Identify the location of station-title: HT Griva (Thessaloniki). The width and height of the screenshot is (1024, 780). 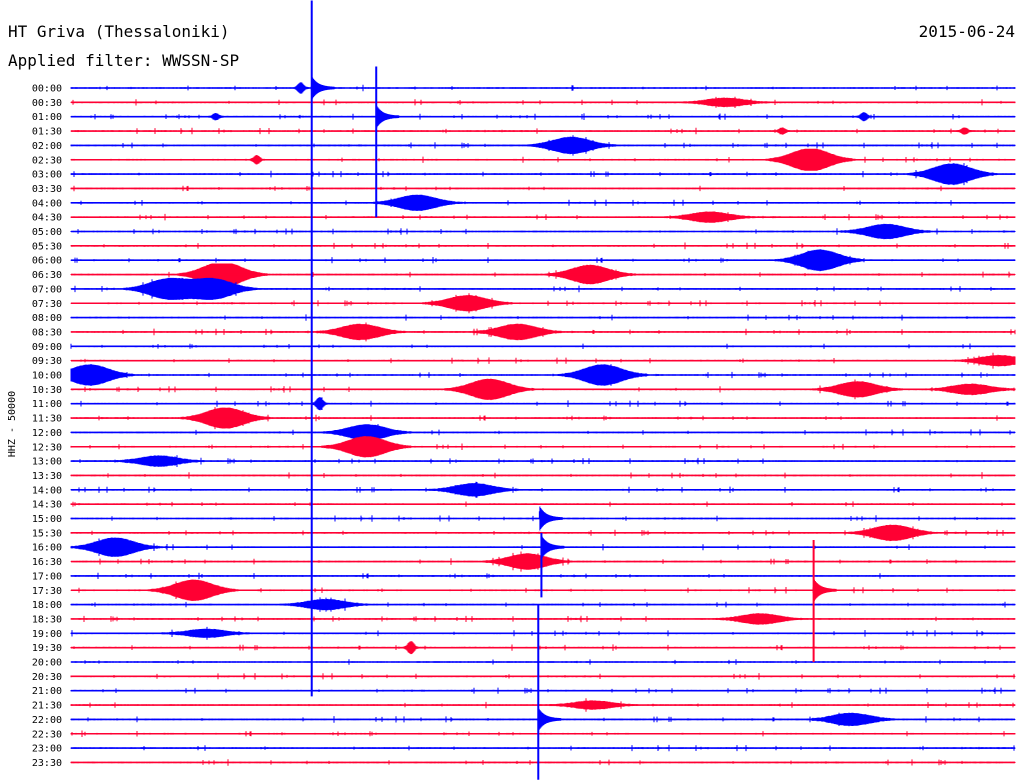
(119, 31).